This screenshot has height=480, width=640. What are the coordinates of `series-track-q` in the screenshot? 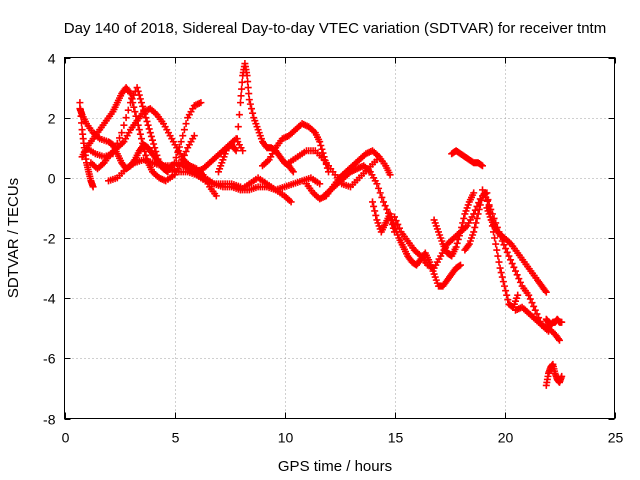 It's located at (467, 158).